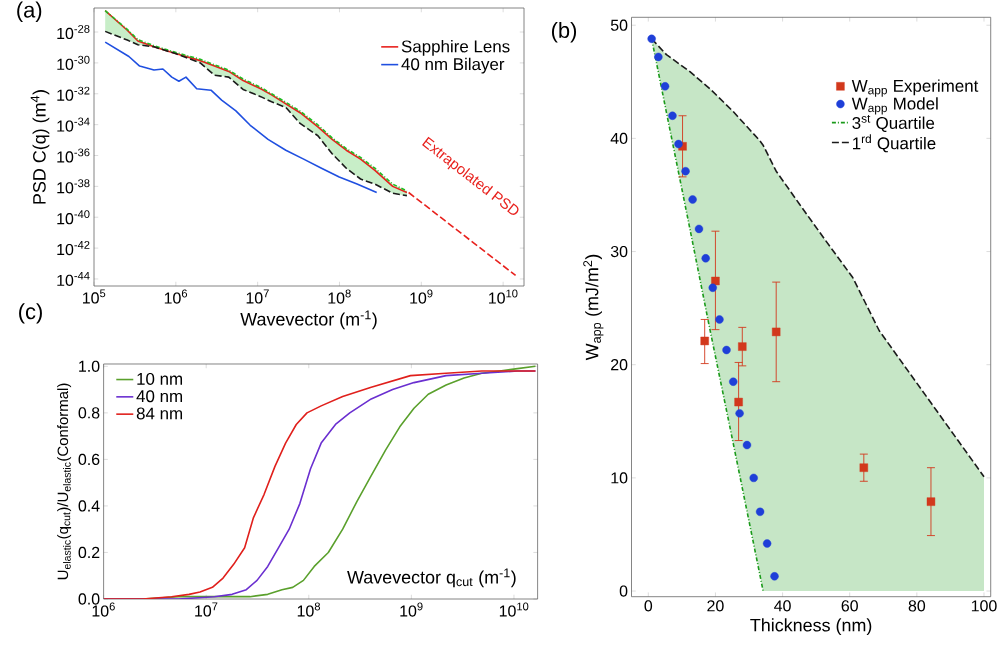  I want to click on x-tick-label: 0, so click(648, 606).